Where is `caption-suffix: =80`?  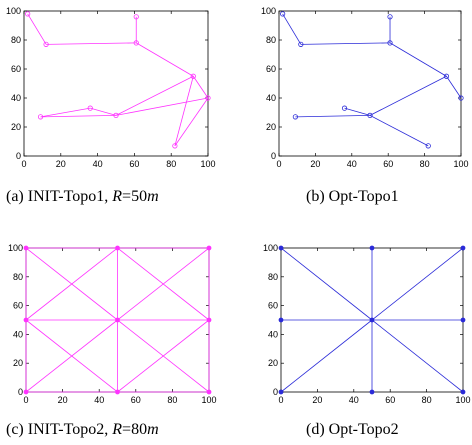
caption-suffix: =80 is located at coordinates (135, 429).